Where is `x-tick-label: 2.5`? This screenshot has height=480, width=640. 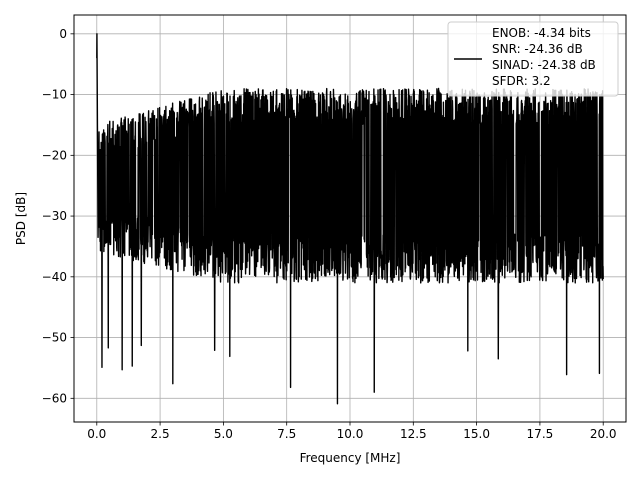
x-tick-label: 2.5 is located at coordinates (160, 434).